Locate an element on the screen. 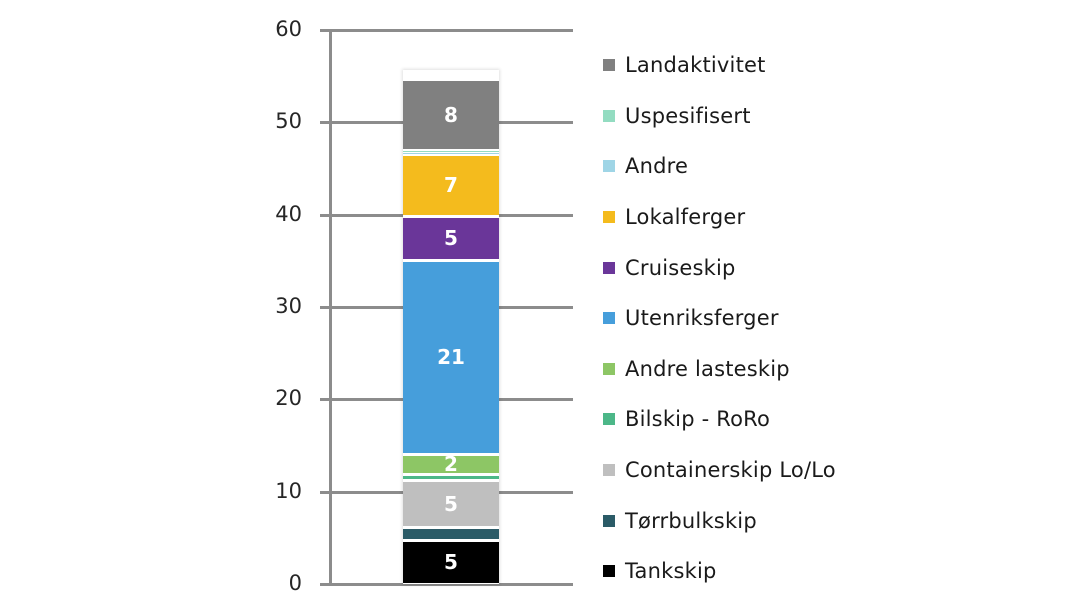  y-tick-label: 20 is located at coordinates (288, 398).